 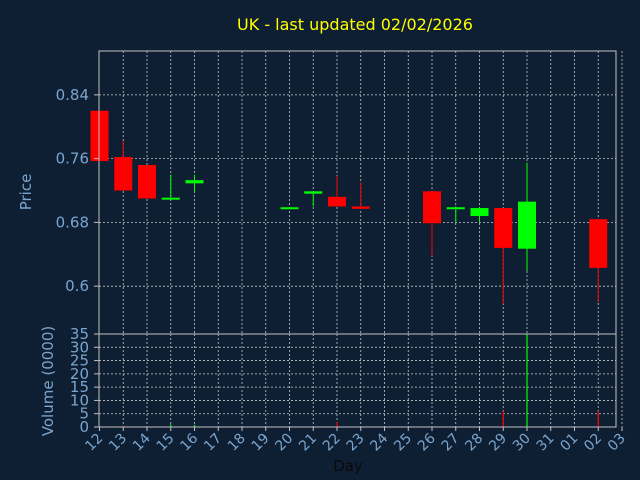 I want to click on x-tick-label: 03, so click(x=617, y=443).